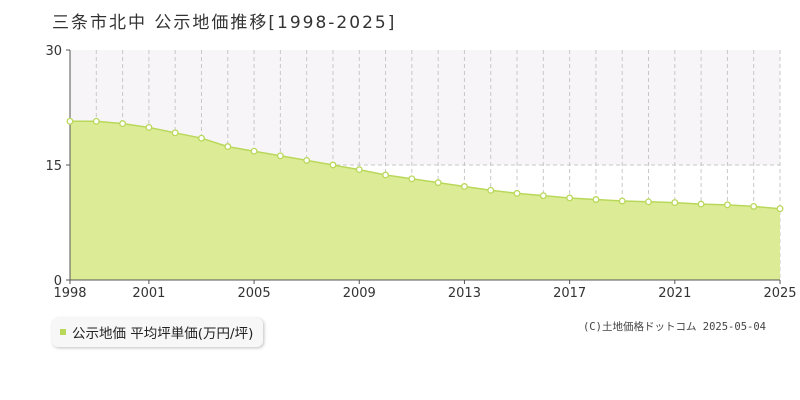 This screenshot has height=400, width=800. I want to click on y-tick-labels: 0 15 30, so click(57, 166).